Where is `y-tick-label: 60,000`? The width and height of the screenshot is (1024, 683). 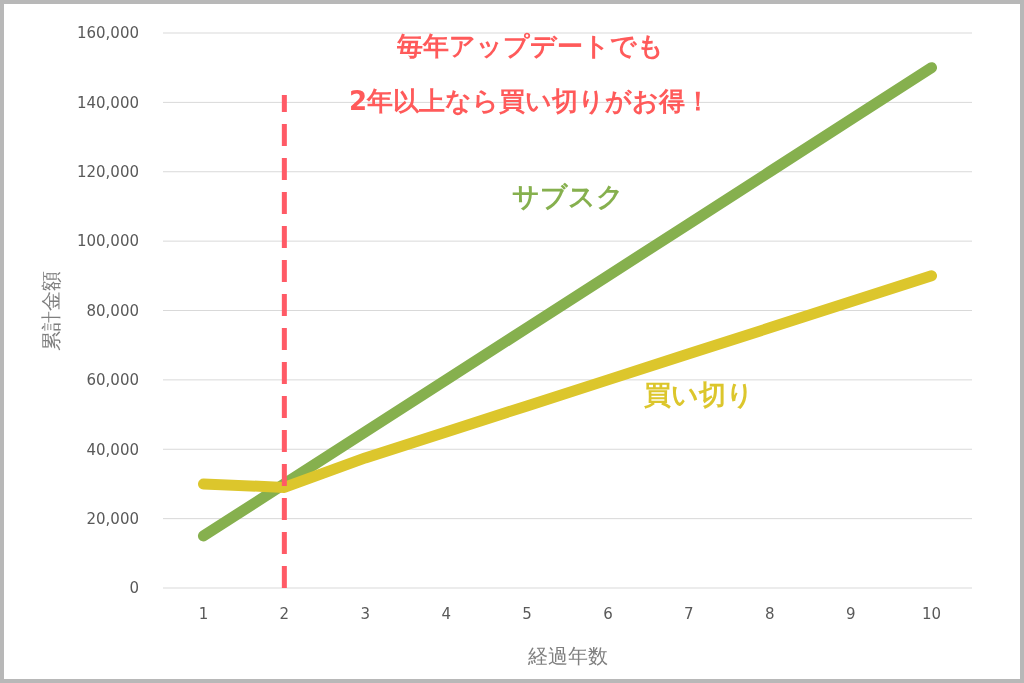
y-tick-label: 60,000 is located at coordinates (112, 380).